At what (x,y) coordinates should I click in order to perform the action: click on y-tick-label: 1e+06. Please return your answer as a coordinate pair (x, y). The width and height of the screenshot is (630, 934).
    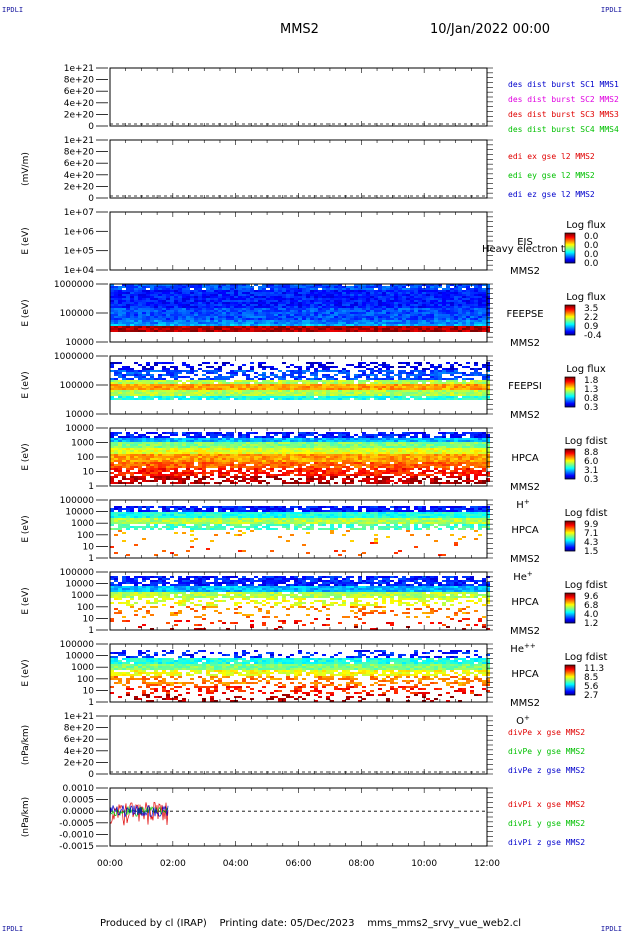
    Looking at the image, I should click on (79, 232).